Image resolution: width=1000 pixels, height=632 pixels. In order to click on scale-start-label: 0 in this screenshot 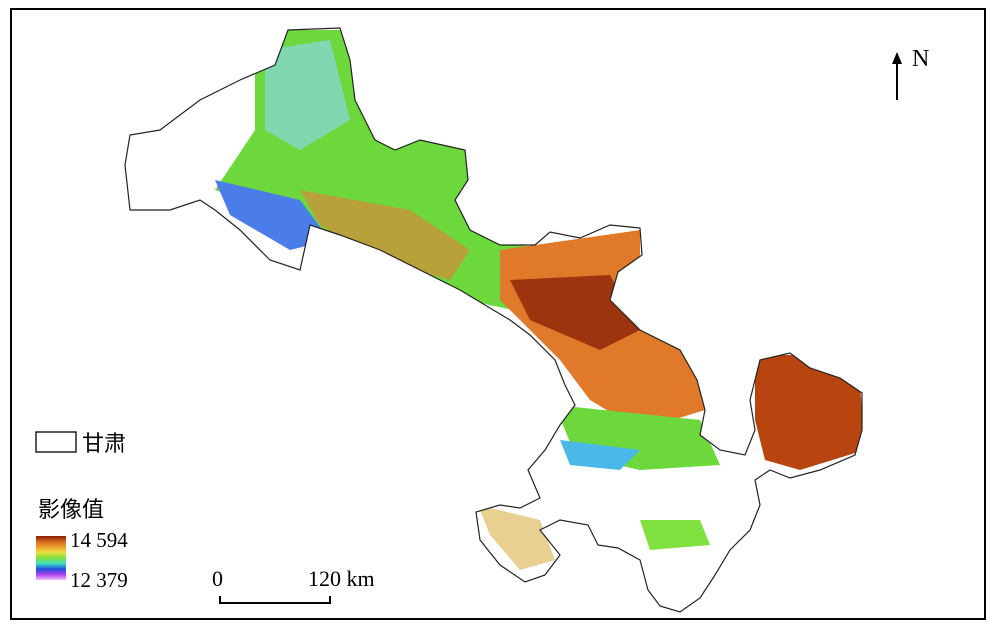, I will do `click(217, 578)`.